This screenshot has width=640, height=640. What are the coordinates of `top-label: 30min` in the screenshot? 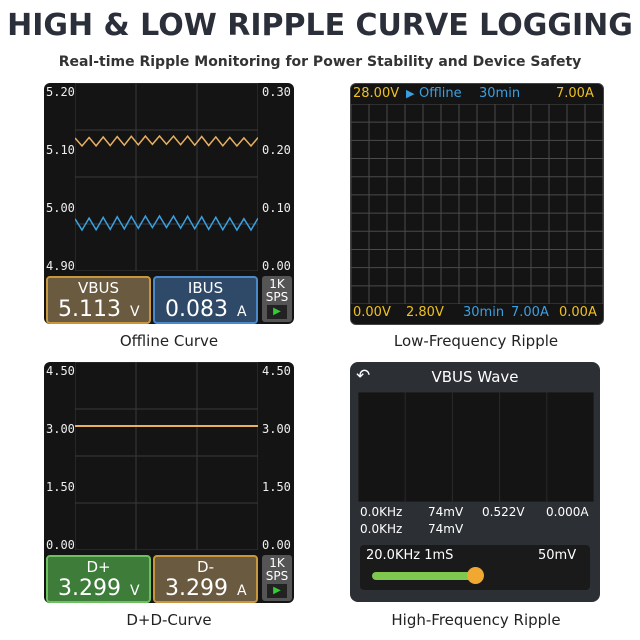 It's located at (500, 93).